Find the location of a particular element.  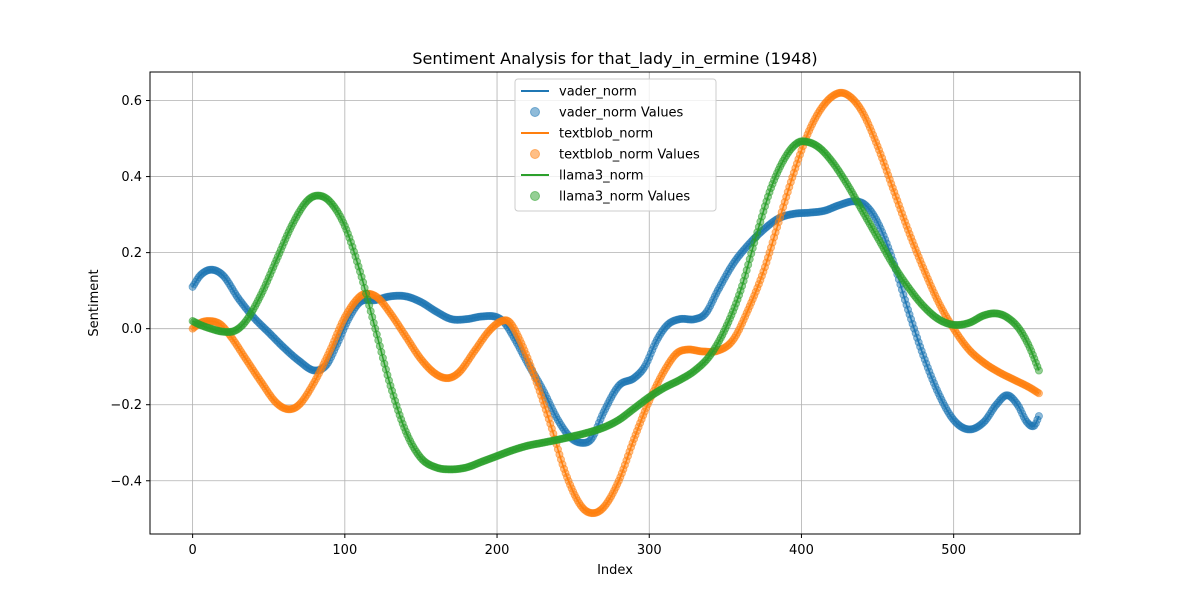

legend-label: llama3_norm Values is located at coordinates (624, 197).